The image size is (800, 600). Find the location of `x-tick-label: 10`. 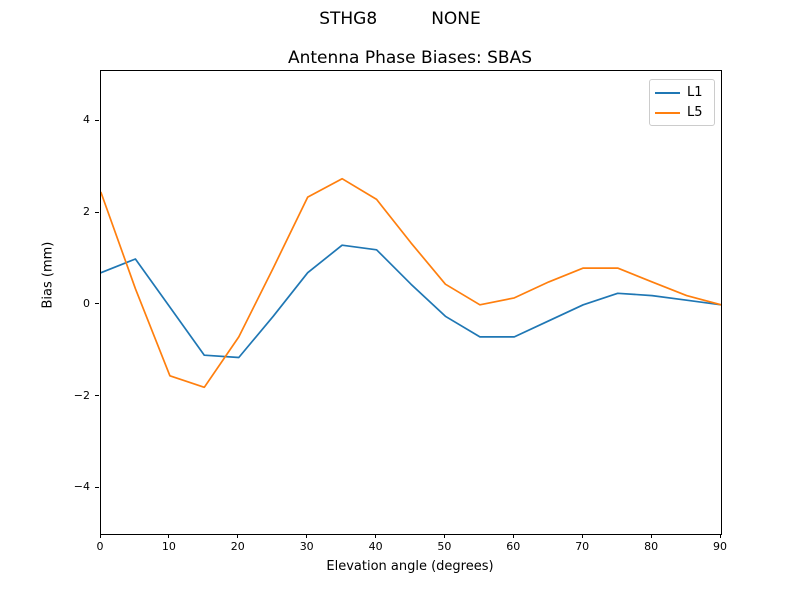

x-tick-label: 10 is located at coordinates (168, 546).